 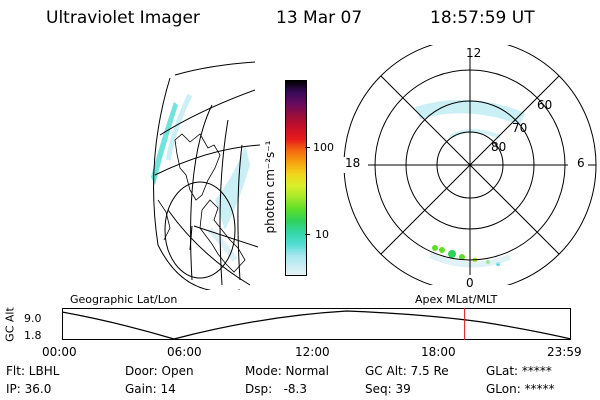 What do you see at coordinates (197, 167) in the screenshot?
I see `coastline-greenland` at bounding box center [197, 167].